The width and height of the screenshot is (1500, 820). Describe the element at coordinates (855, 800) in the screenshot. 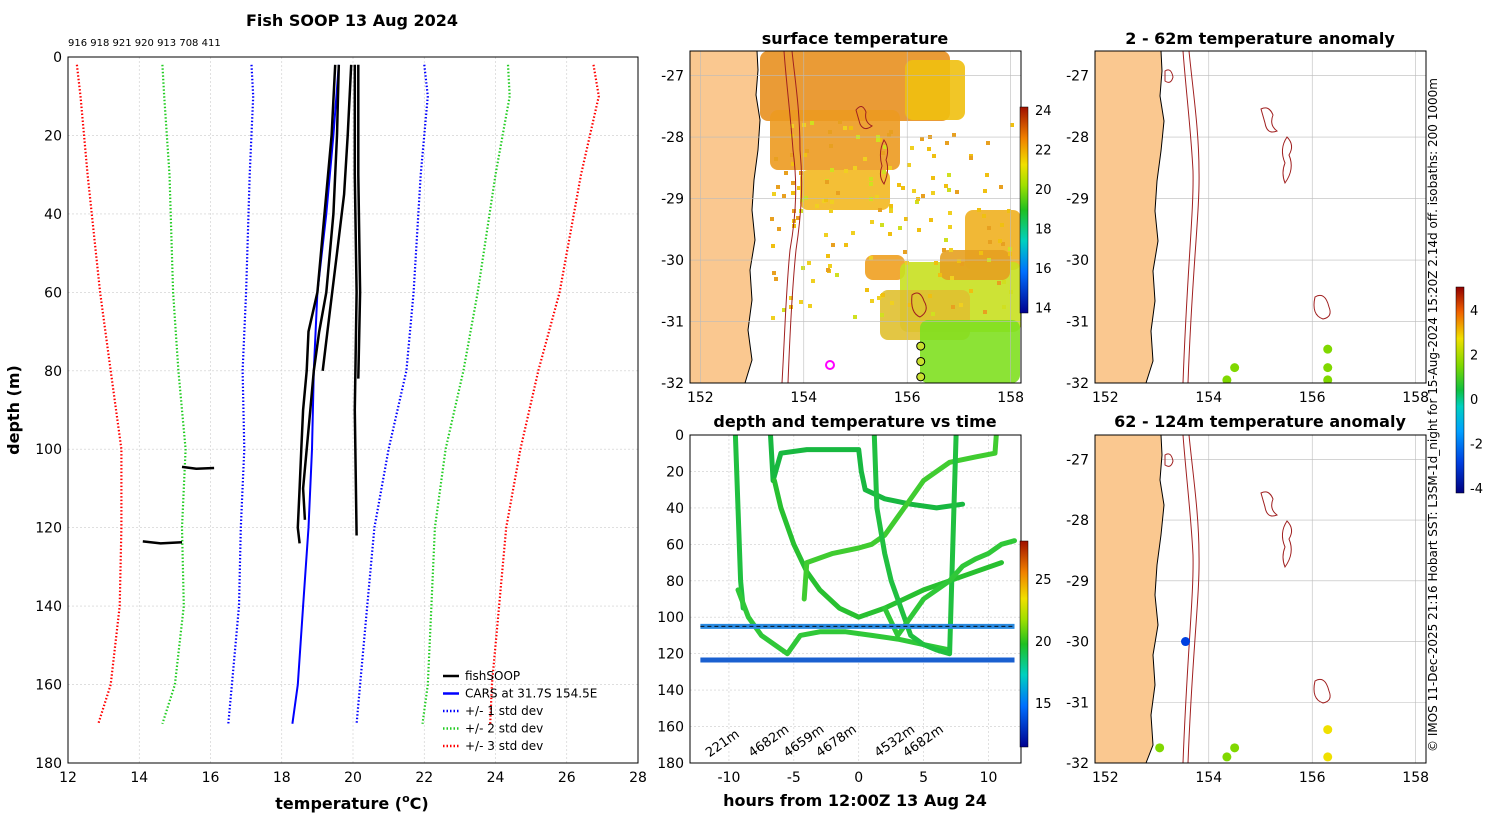

I see `time-x-label: hours from 12:00Z 13 Aug 24` at that location.